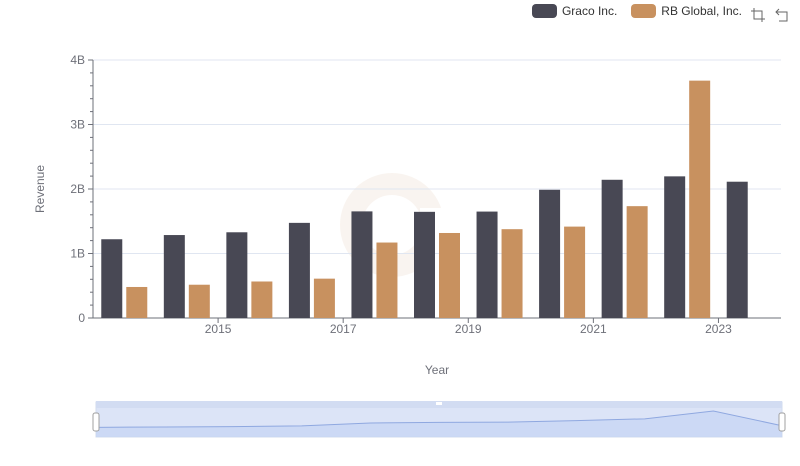  I want to click on x-tick-label: 2023, so click(718, 329).